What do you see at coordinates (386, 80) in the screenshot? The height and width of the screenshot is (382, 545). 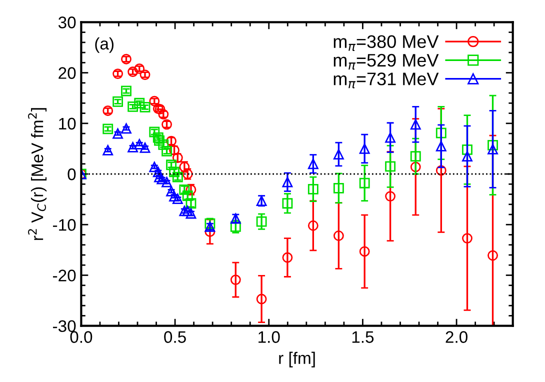 I see `legend-label: m$_{π}$=731 MeV` at bounding box center [386, 80].